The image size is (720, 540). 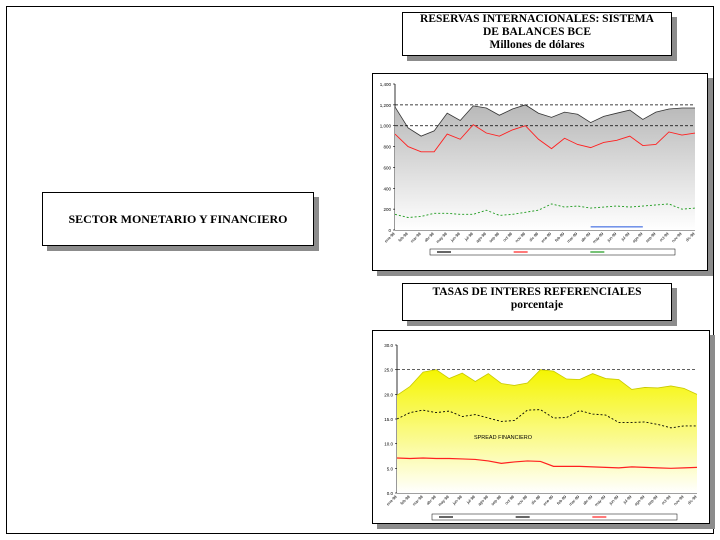 What do you see at coordinates (388, 444) in the screenshot?
I see `y-tick-label: 10.0` at bounding box center [388, 444].